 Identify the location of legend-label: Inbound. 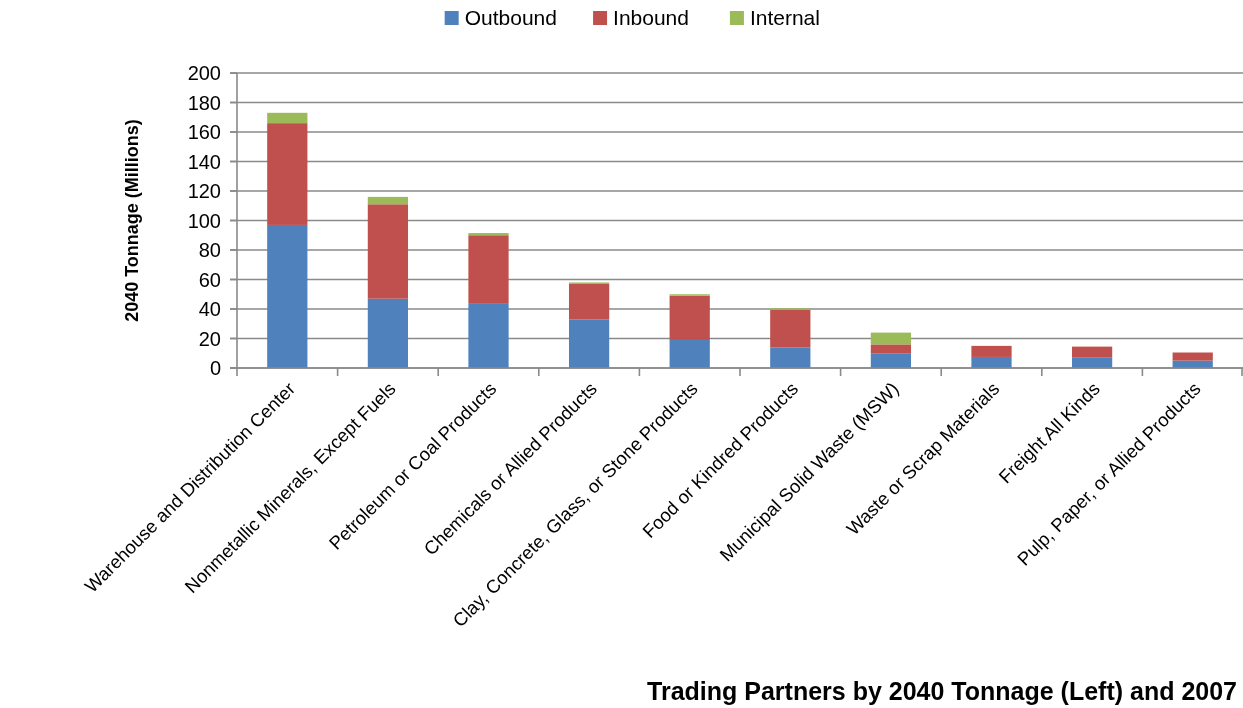
(651, 18).